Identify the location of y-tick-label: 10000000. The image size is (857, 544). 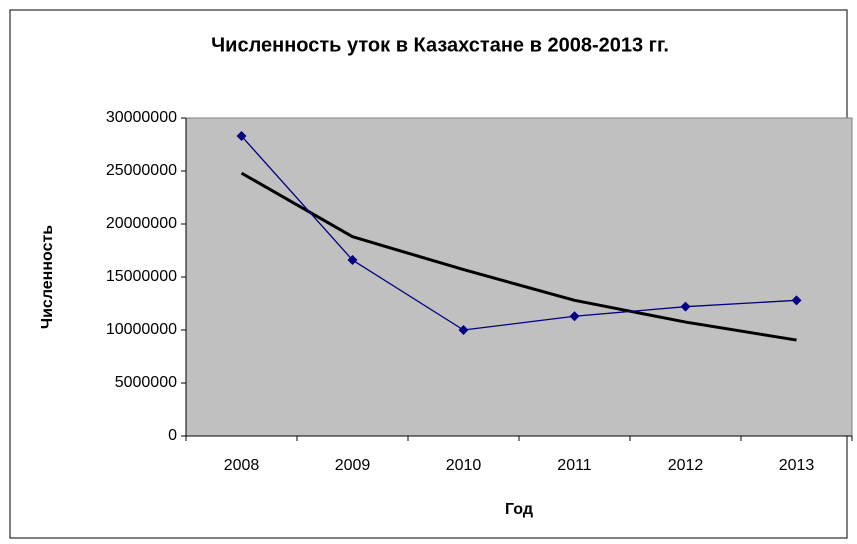
(141, 329).